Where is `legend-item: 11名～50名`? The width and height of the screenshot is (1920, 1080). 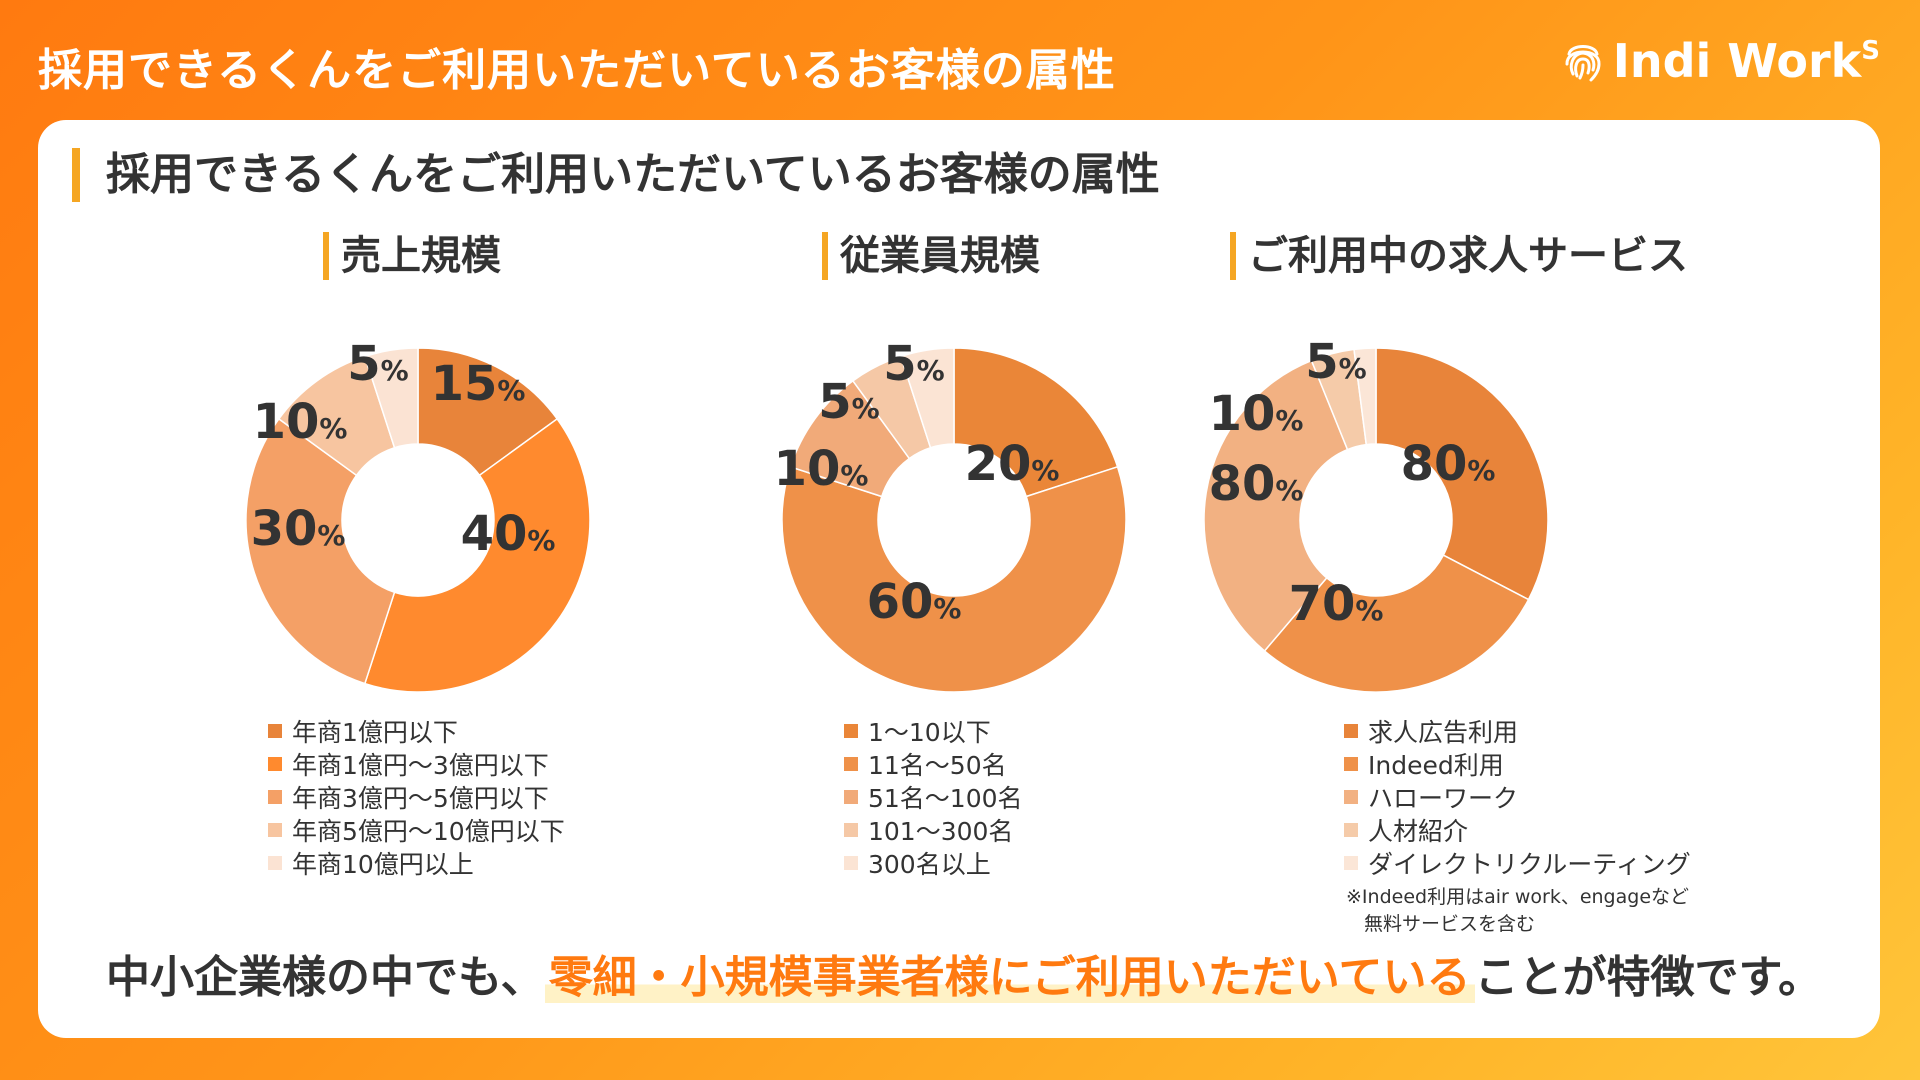
legend-item: 11名～50名 is located at coordinates (933, 763).